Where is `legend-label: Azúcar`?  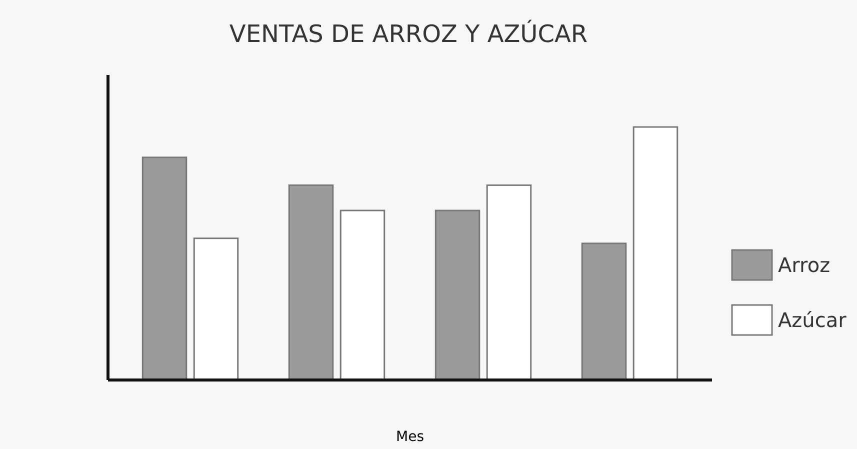
legend-label: Azúcar is located at coordinates (813, 320).